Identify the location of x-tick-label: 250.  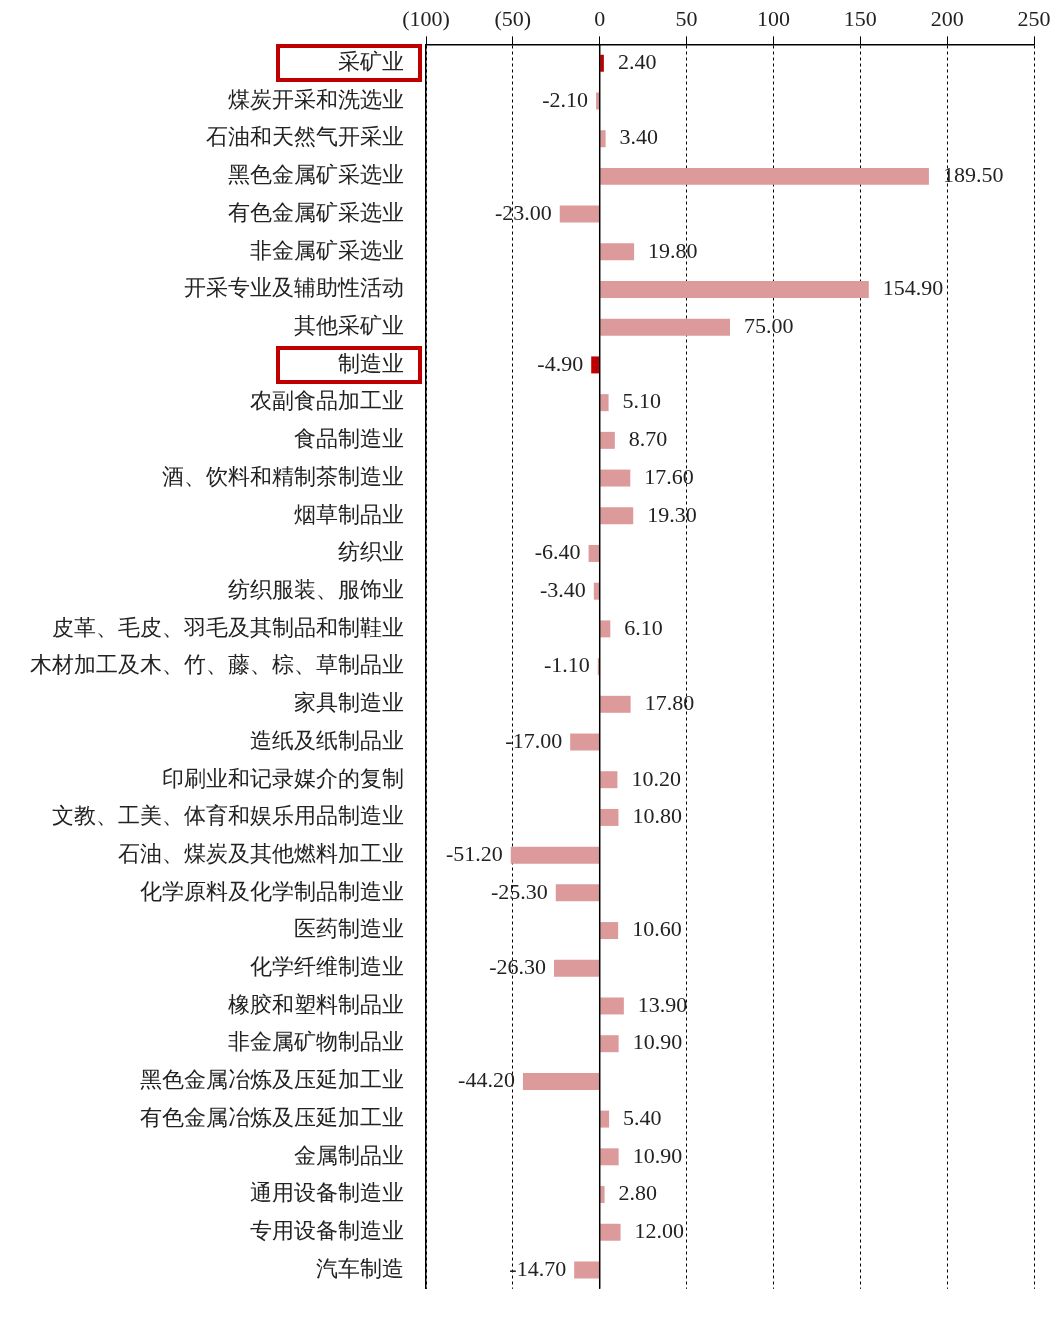
(1034, 18).